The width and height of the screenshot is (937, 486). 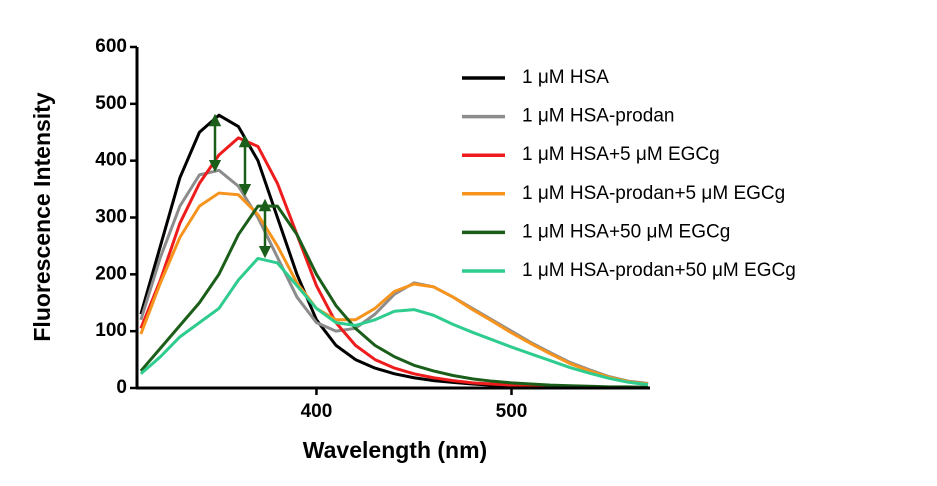 What do you see at coordinates (111, 217) in the screenshot?
I see `y-tick-label: 300` at bounding box center [111, 217].